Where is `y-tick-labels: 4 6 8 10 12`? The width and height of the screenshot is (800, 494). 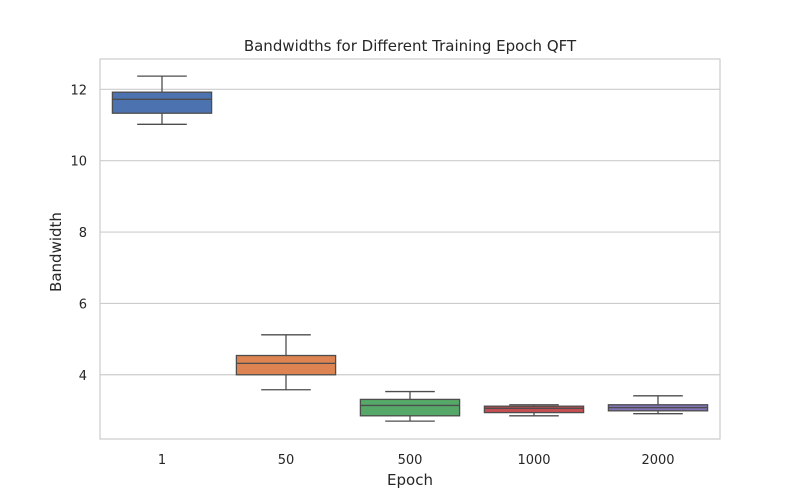 y-tick-labels: 4 6 8 10 12 is located at coordinates (78, 233).